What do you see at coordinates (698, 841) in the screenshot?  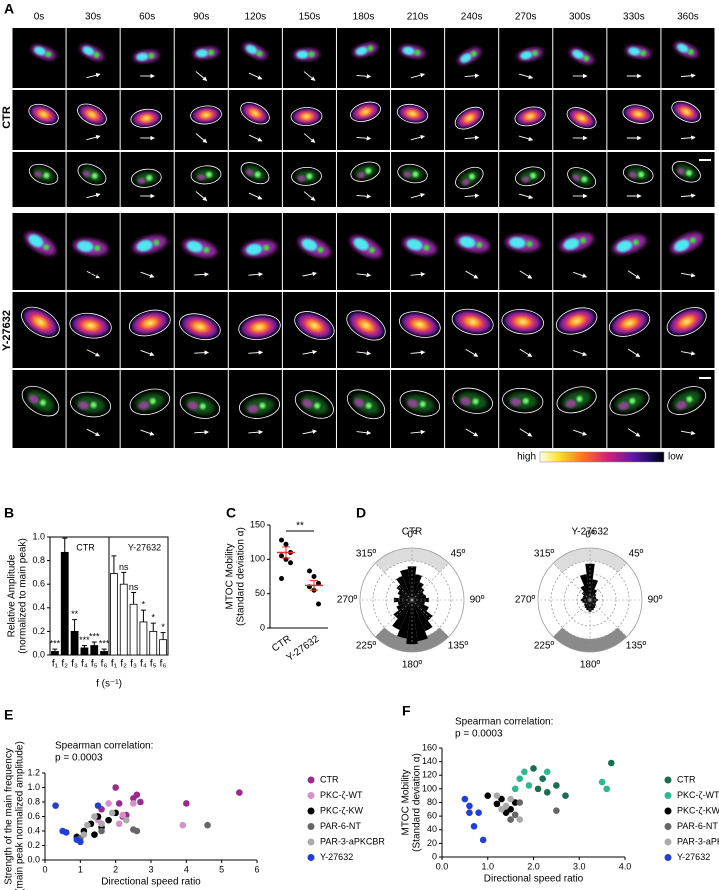 I see `legend-label: PAR-3-aPKCBR` at bounding box center [698, 841].